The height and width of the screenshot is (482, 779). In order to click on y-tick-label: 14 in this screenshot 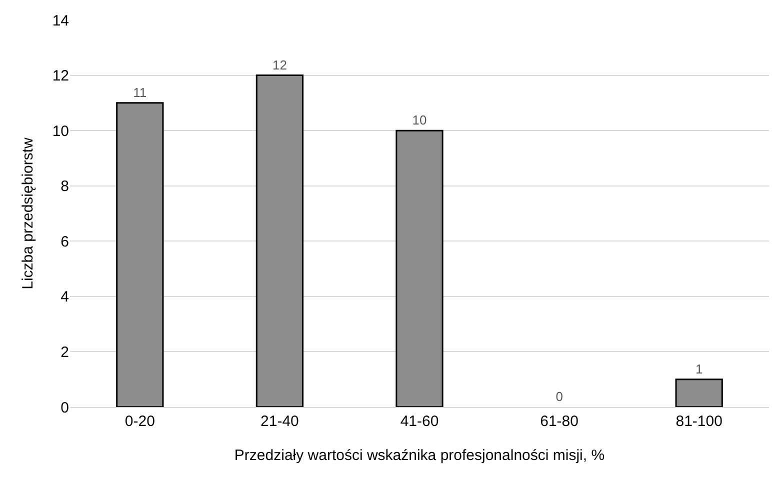, I will do `click(60, 21)`.